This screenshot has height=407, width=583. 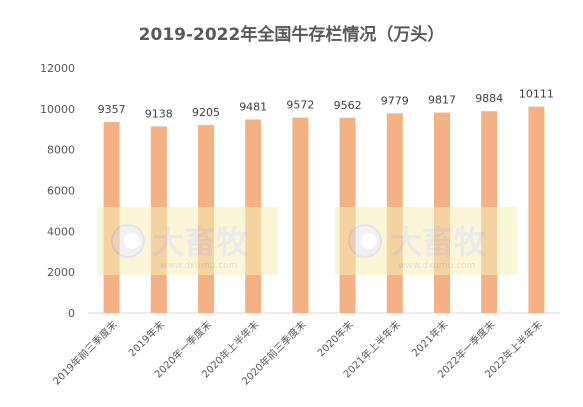 What do you see at coordinates (85, 353) in the screenshot?
I see `x-tick-label: 2019年前三季度末` at bounding box center [85, 353].